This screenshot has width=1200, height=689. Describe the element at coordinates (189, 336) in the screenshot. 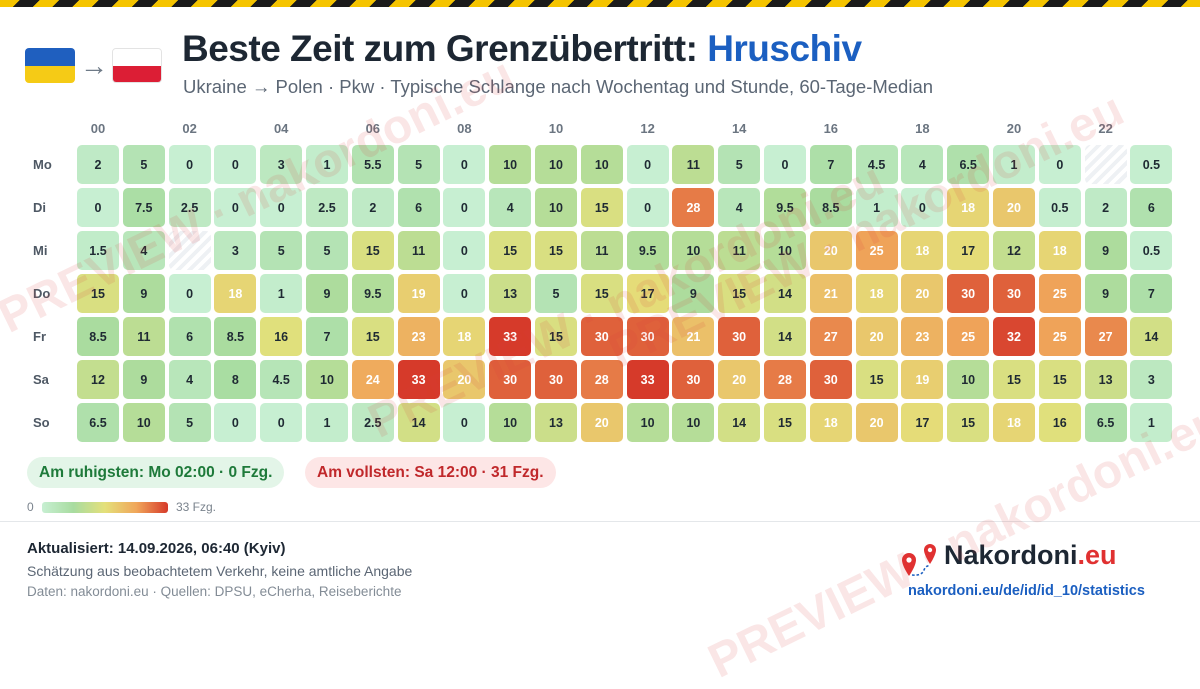

I see `heatmap-cell: 6` at that location.